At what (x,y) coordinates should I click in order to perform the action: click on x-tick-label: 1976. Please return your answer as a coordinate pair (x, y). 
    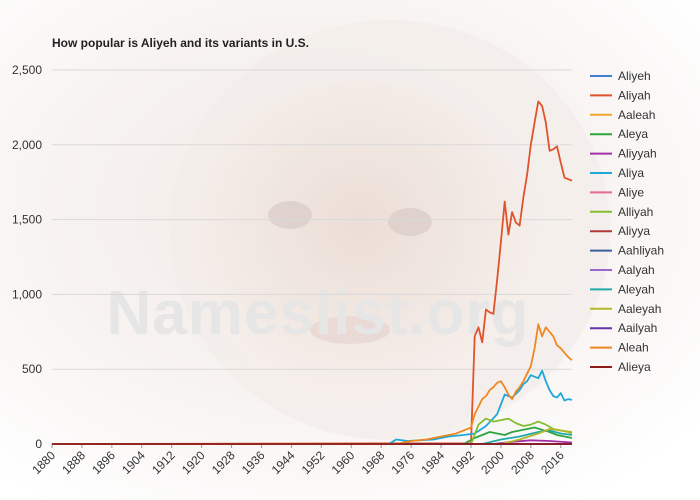
    Looking at the image, I should click on (402, 462).